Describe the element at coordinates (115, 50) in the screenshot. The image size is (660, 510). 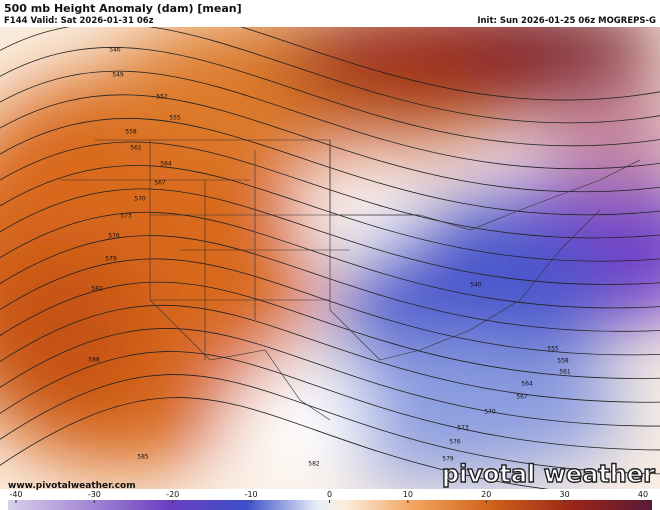
I see `contour-label: 546` at that location.